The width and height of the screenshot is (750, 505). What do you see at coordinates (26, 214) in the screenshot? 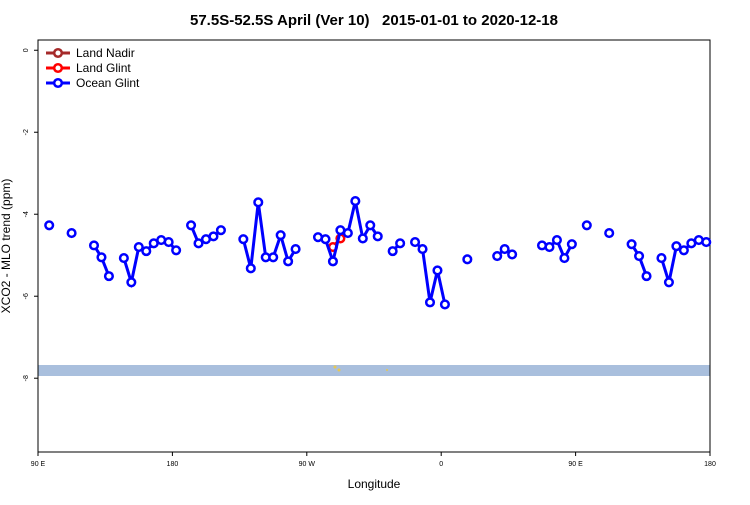
I see `y-tick-label: -4` at bounding box center [26, 214].